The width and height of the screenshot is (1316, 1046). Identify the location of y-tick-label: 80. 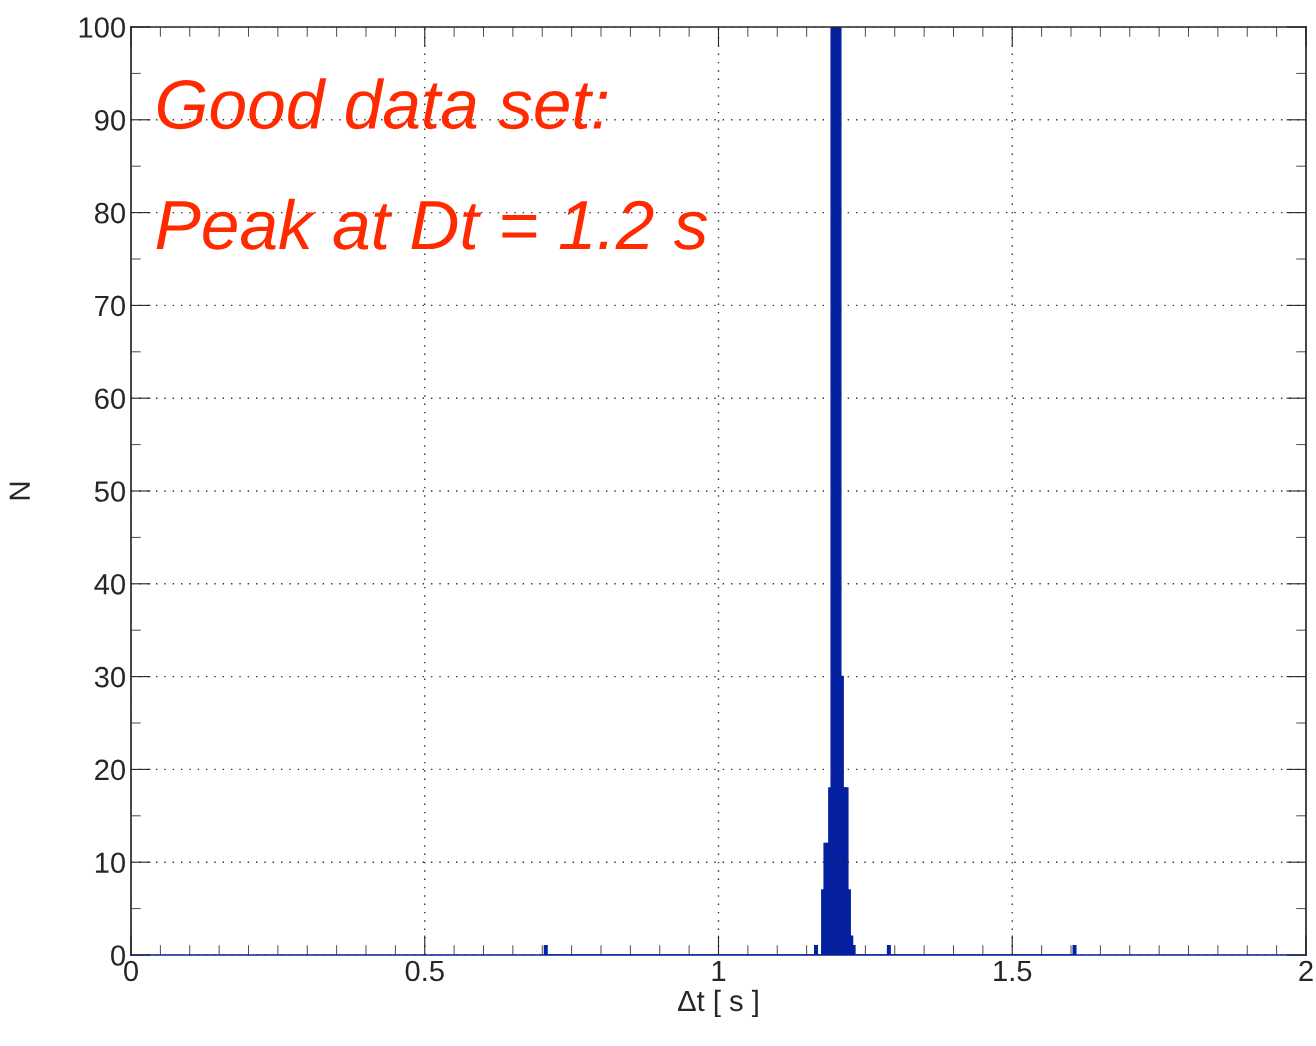
(109, 213).